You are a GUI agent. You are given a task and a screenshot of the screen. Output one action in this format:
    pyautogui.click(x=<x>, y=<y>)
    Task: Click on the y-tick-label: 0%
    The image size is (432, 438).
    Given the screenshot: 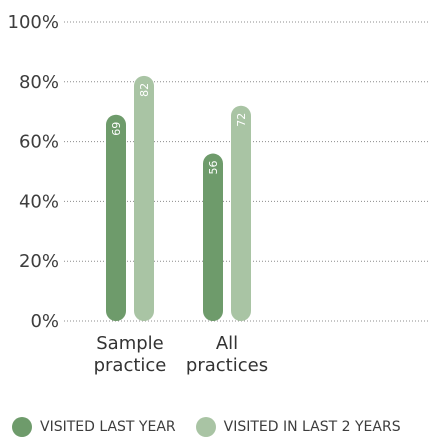 What is the action you would take?
    pyautogui.click(x=44, y=321)
    